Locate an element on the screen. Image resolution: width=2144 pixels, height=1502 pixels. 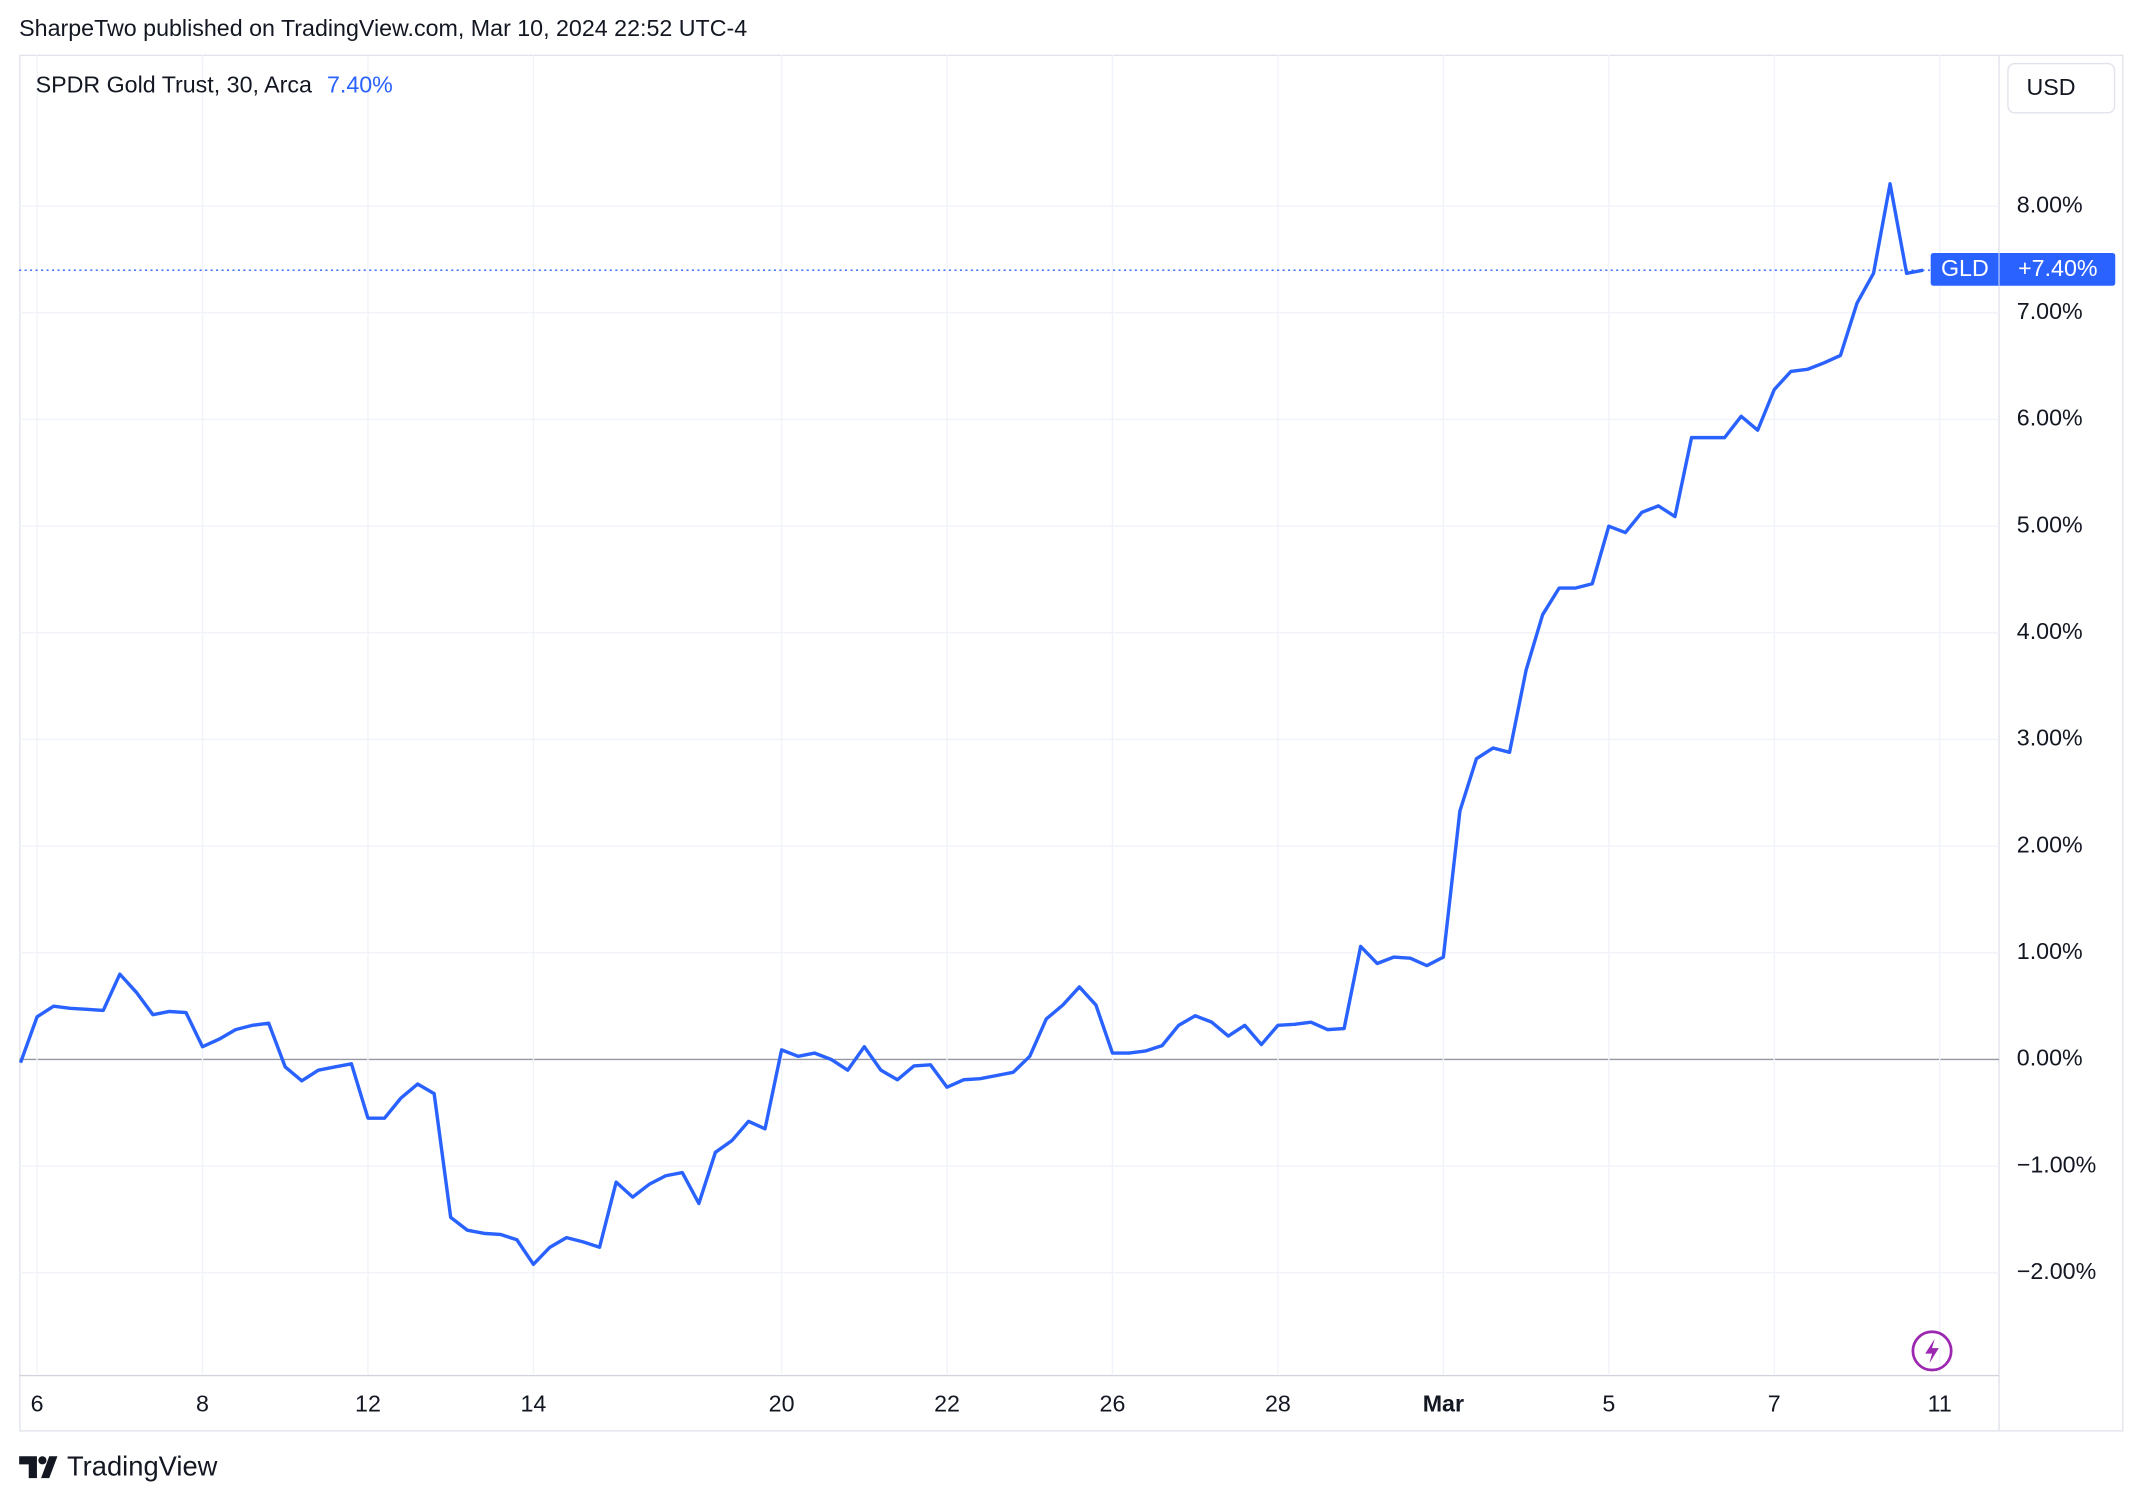
legend-value: 7.40% is located at coordinates (360, 84).